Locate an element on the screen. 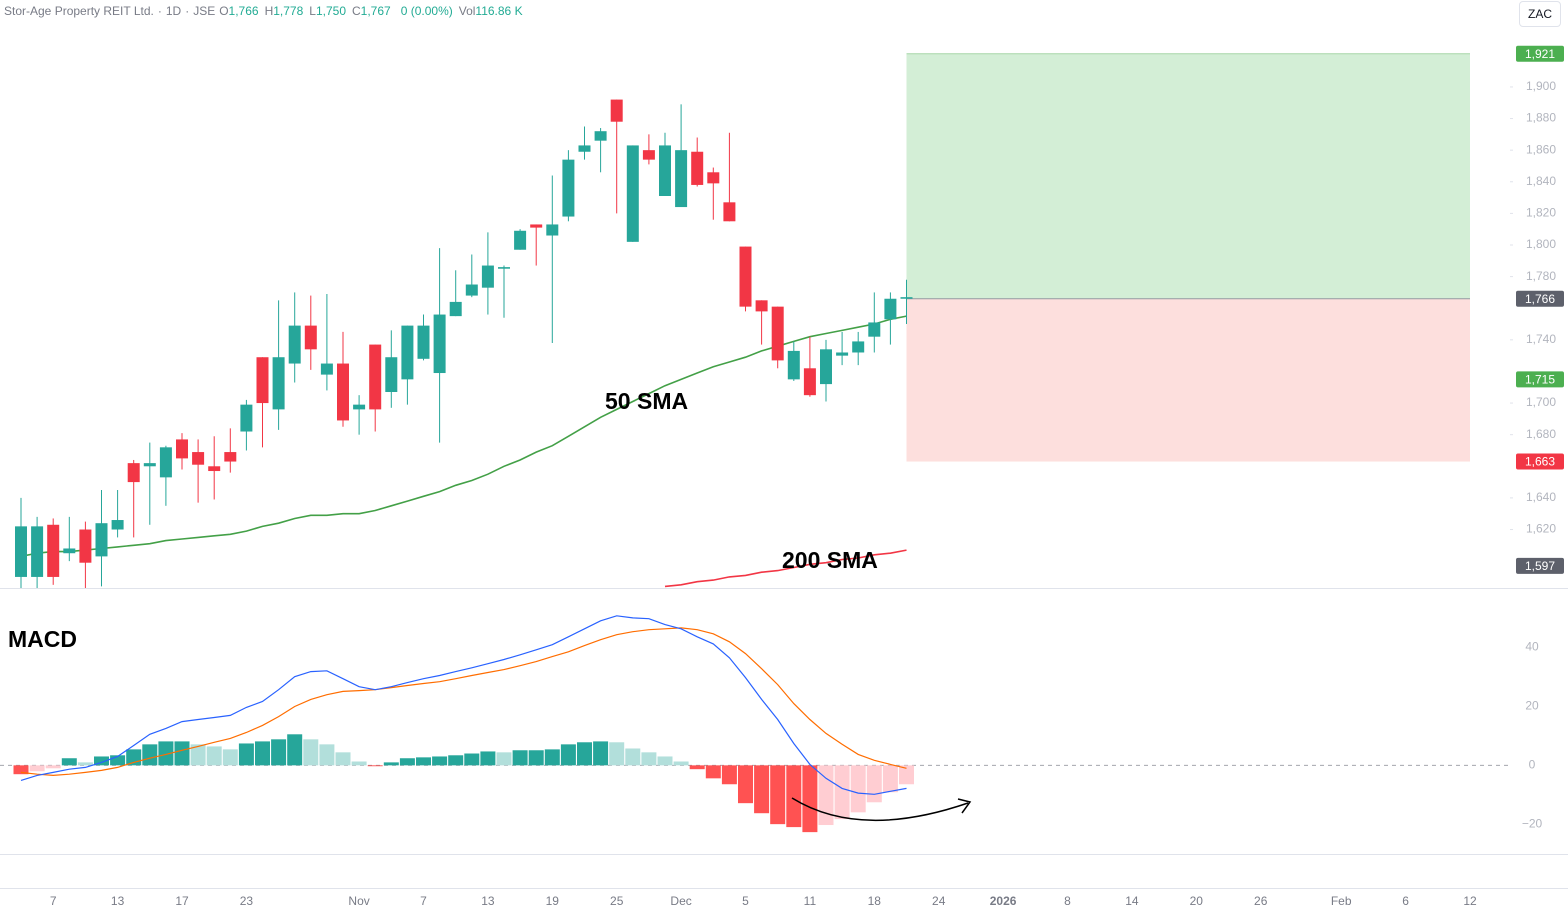 The image size is (1568, 914). y-tick-label: 20 is located at coordinates (1532, 705).